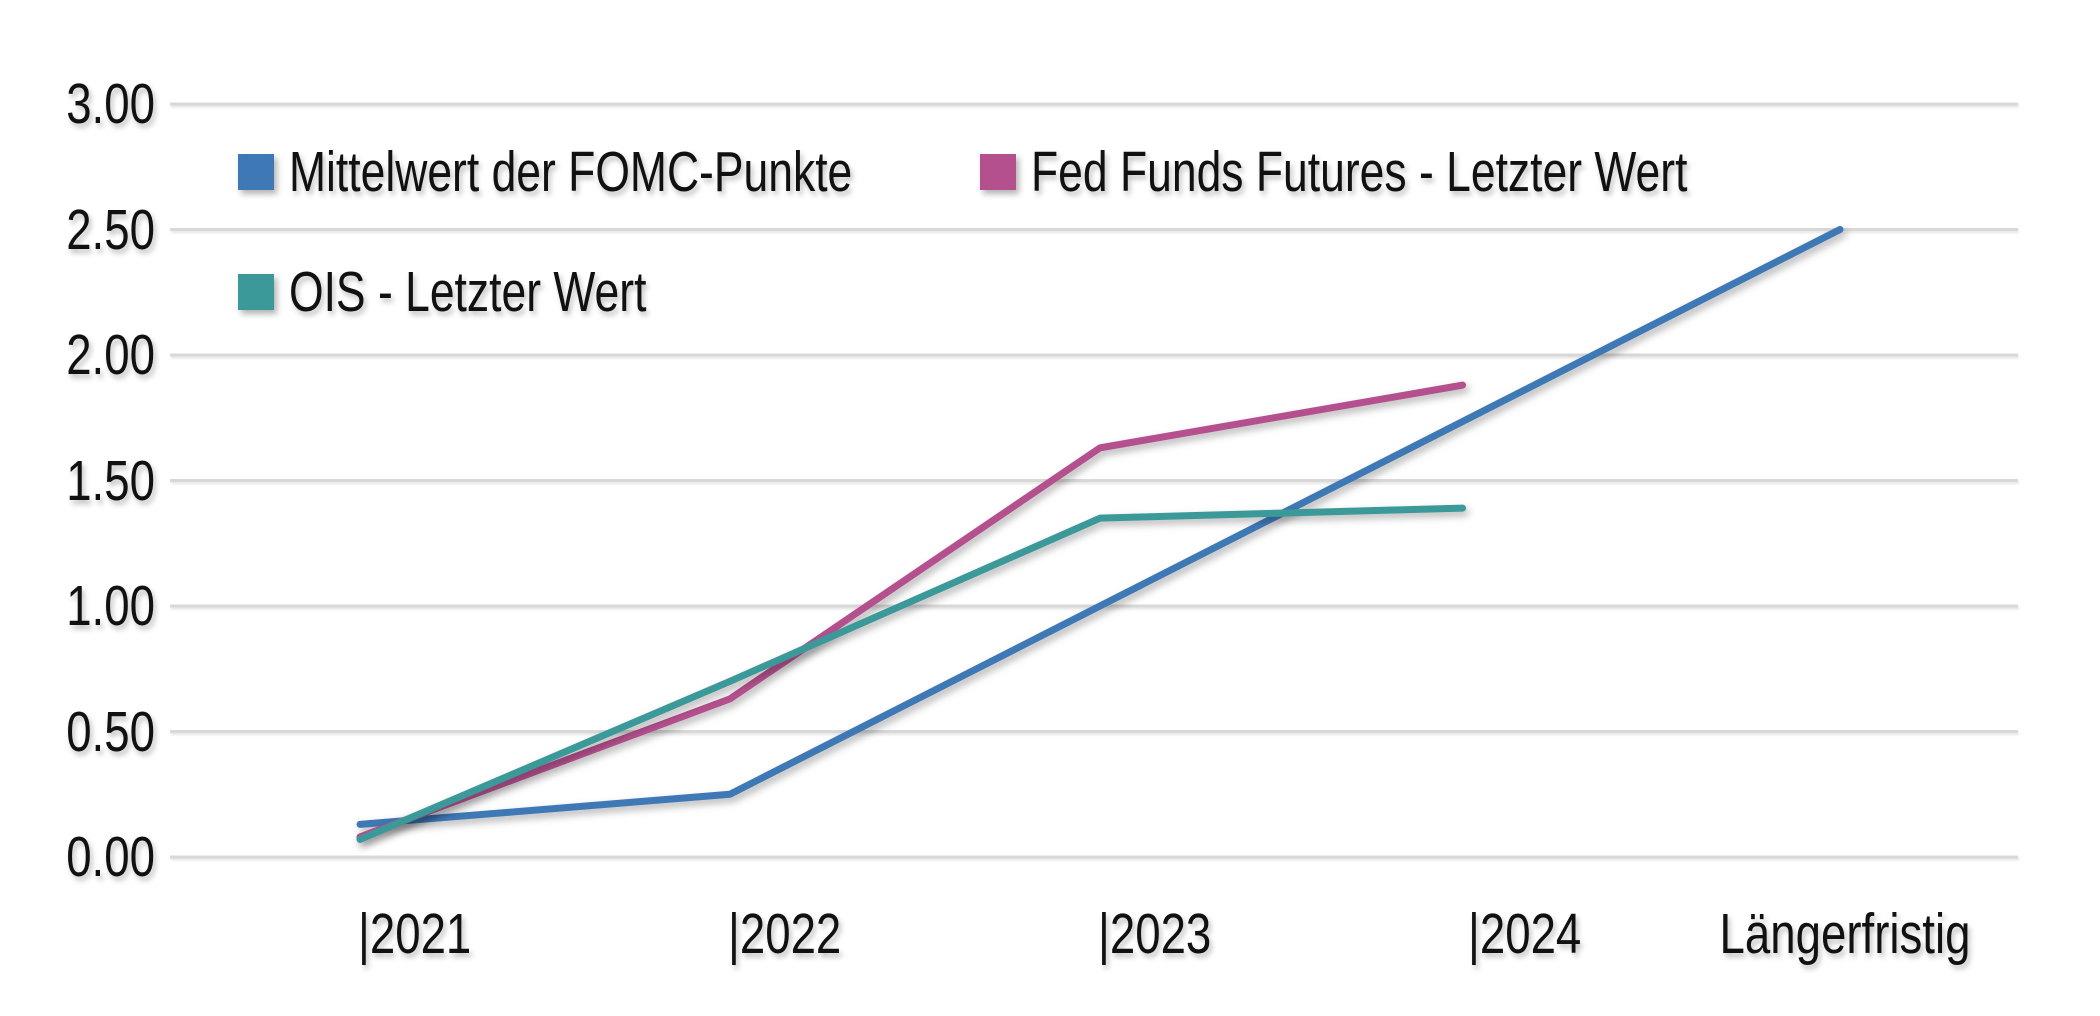  What do you see at coordinates (110, 857) in the screenshot?
I see `y-tick-label: 0.00` at bounding box center [110, 857].